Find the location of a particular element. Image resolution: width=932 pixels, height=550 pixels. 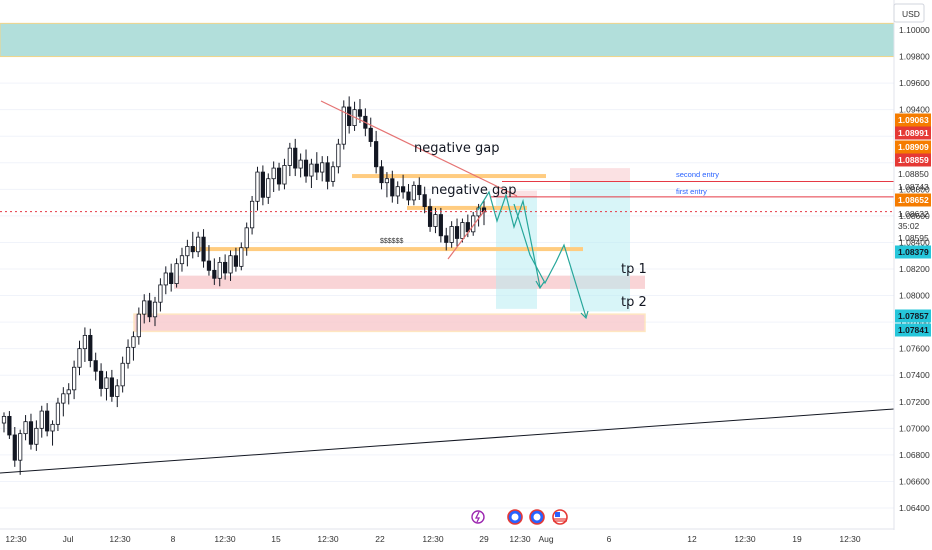

x-tick-label: 22 is located at coordinates (380, 539).